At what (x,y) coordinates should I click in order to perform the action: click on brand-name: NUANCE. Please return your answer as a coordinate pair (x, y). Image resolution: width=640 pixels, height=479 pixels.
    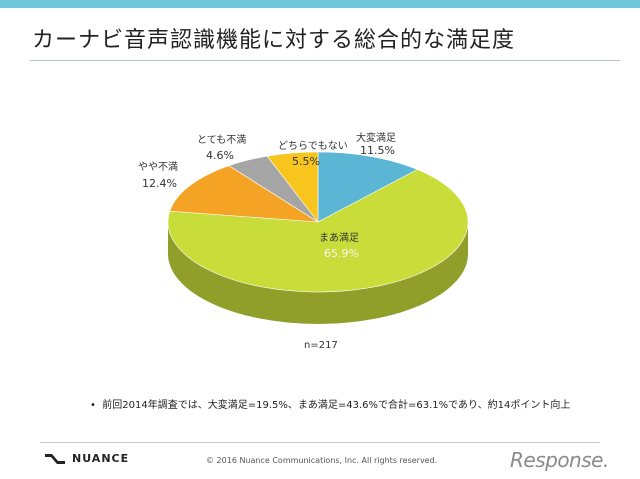
    Looking at the image, I should click on (101, 458).